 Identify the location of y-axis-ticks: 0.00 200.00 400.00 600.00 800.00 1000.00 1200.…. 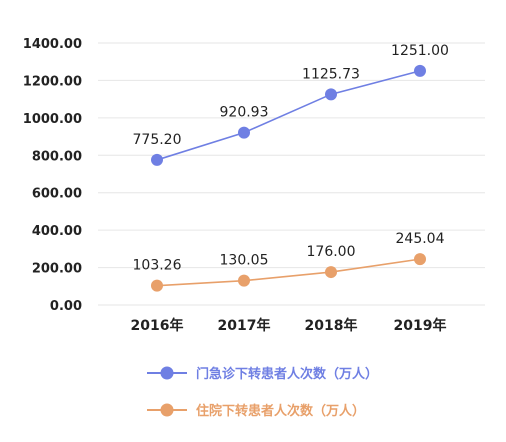
(52, 175).